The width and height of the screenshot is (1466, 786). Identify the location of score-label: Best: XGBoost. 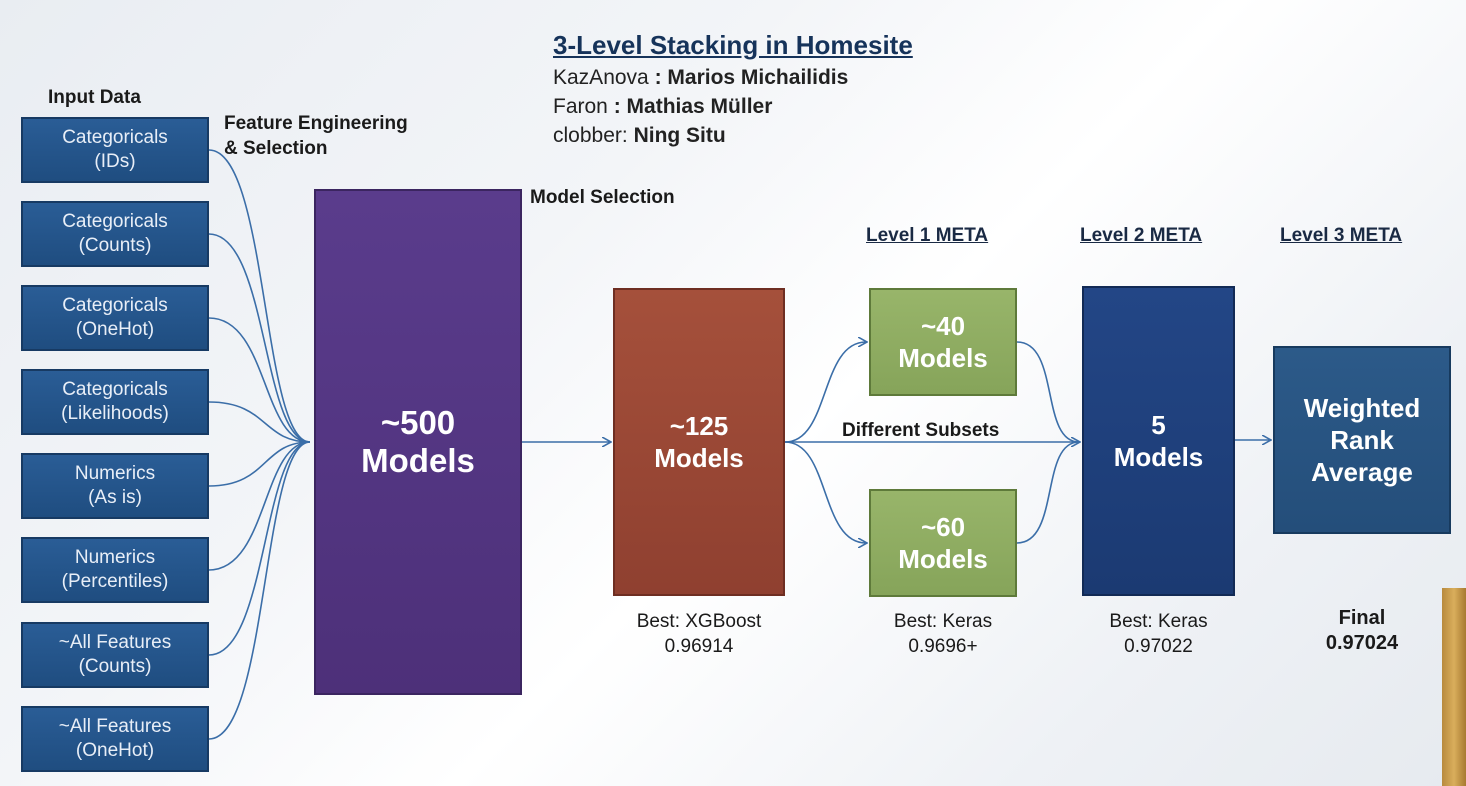
(699, 621).